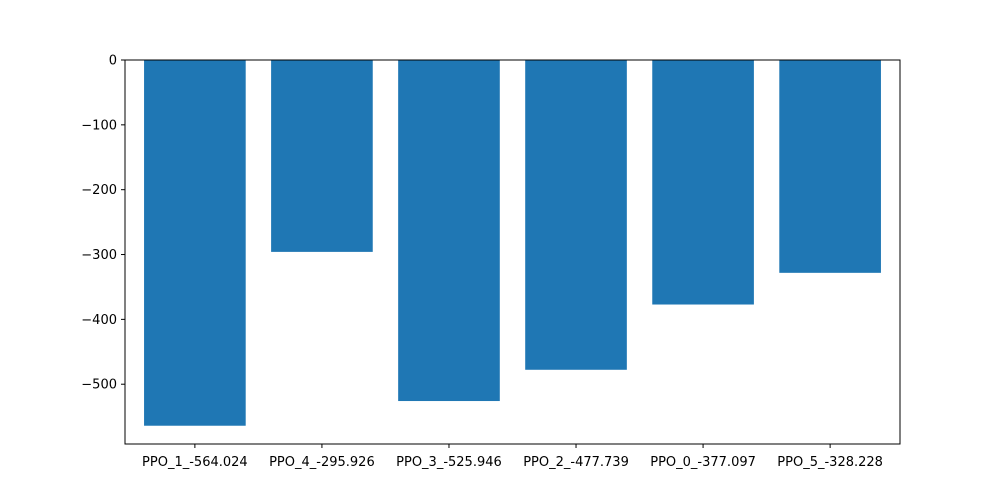 The width and height of the screenshot is (1000, 500). Describe the element at coordinates (103, 223) in the screenshot. I see `y-axis: 0 −100 −200 −300 −400 −500` at that location.